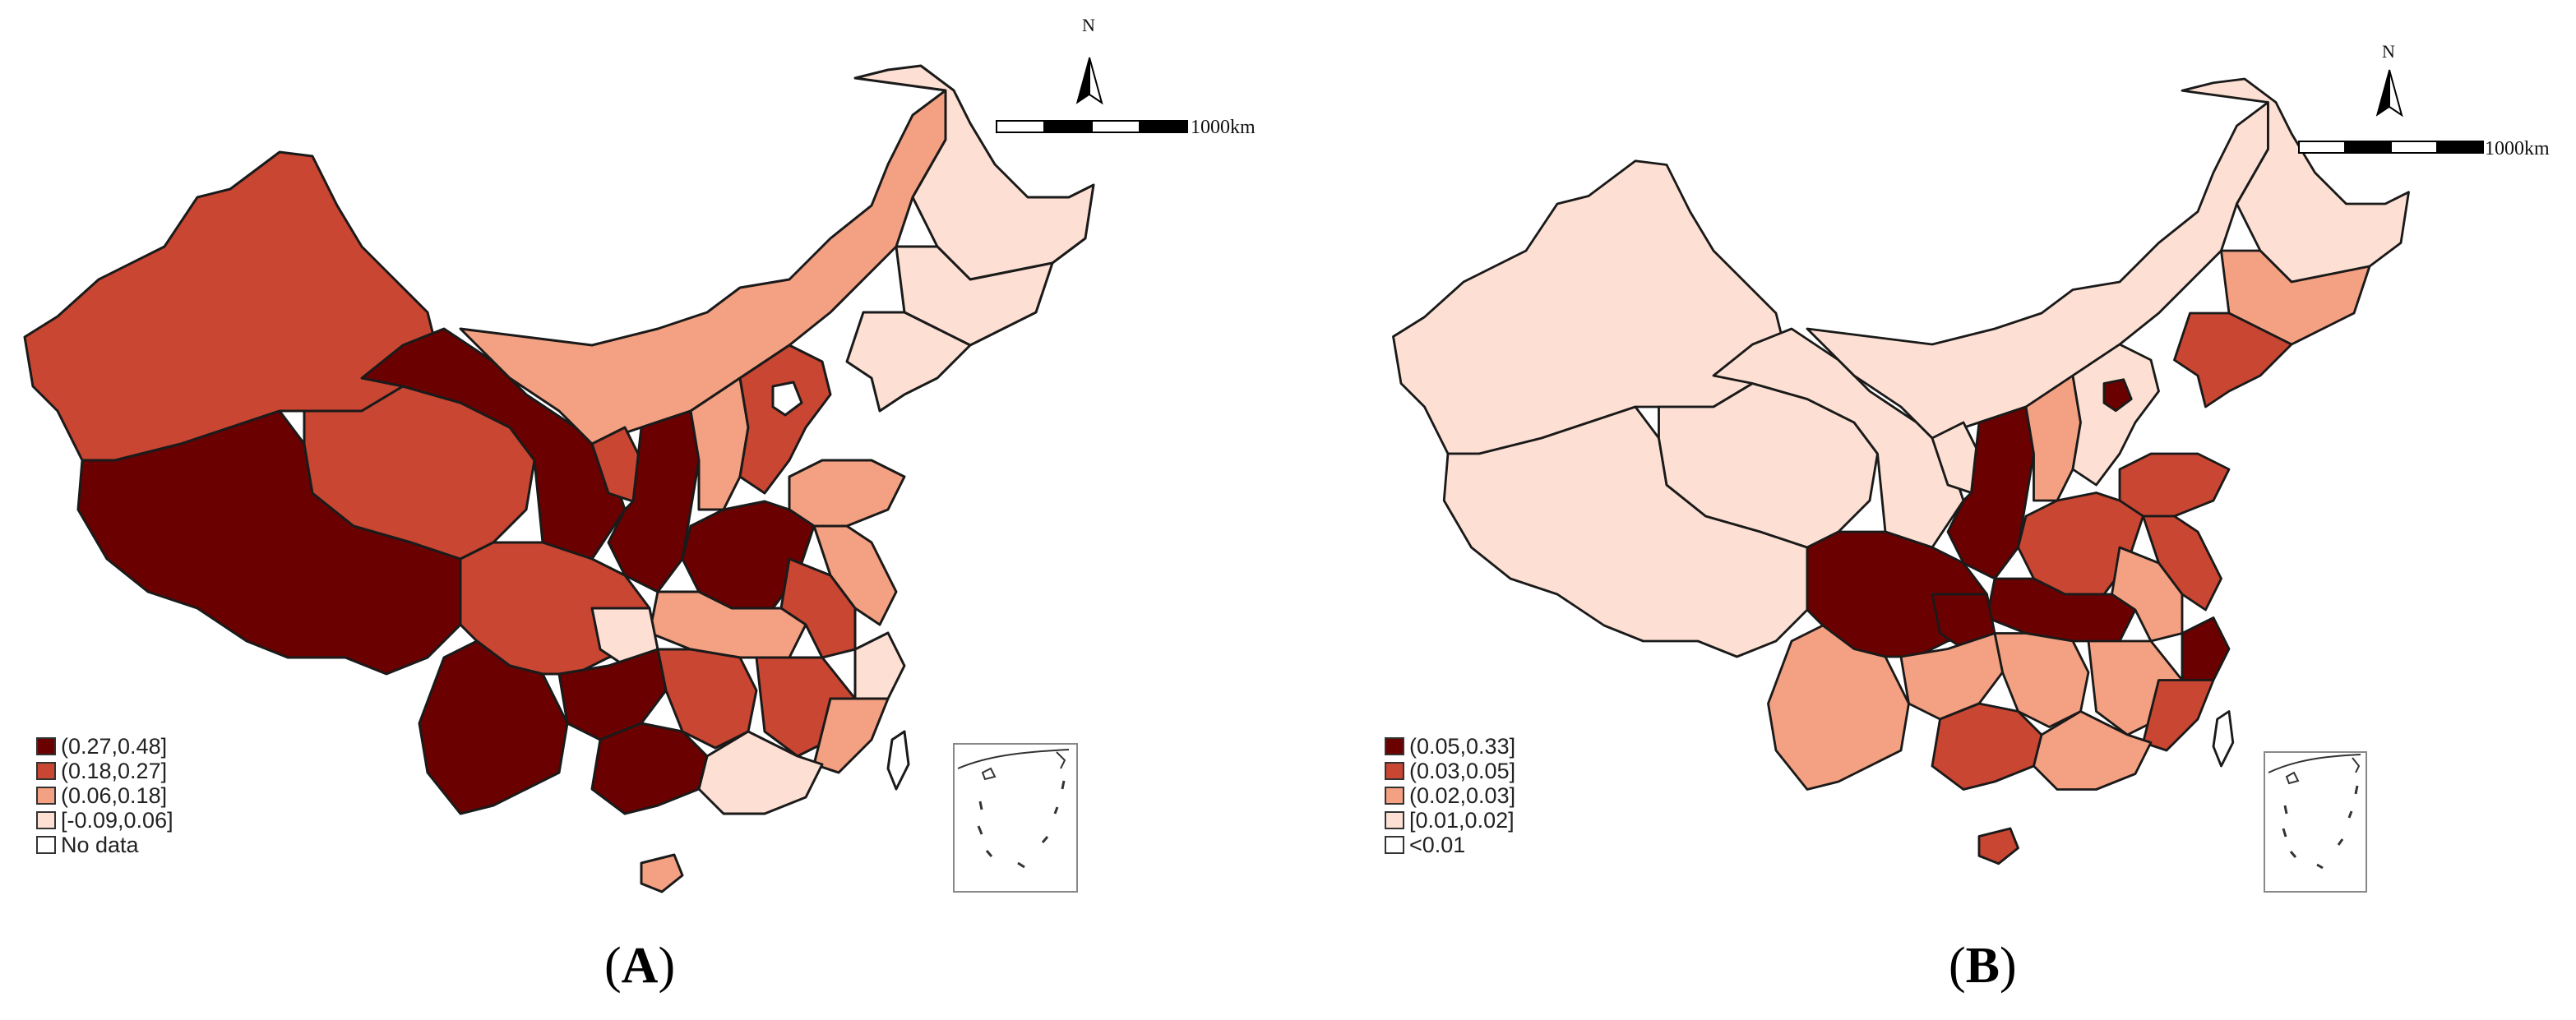  I want to click on panel-caption-a: (A), so click(639, 966).